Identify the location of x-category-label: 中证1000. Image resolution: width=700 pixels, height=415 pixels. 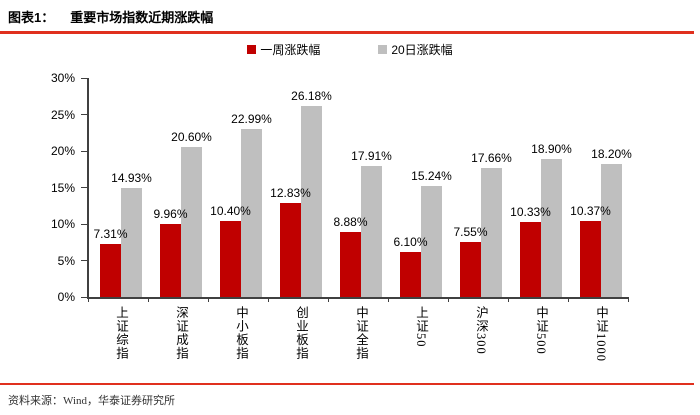
(601, 334).